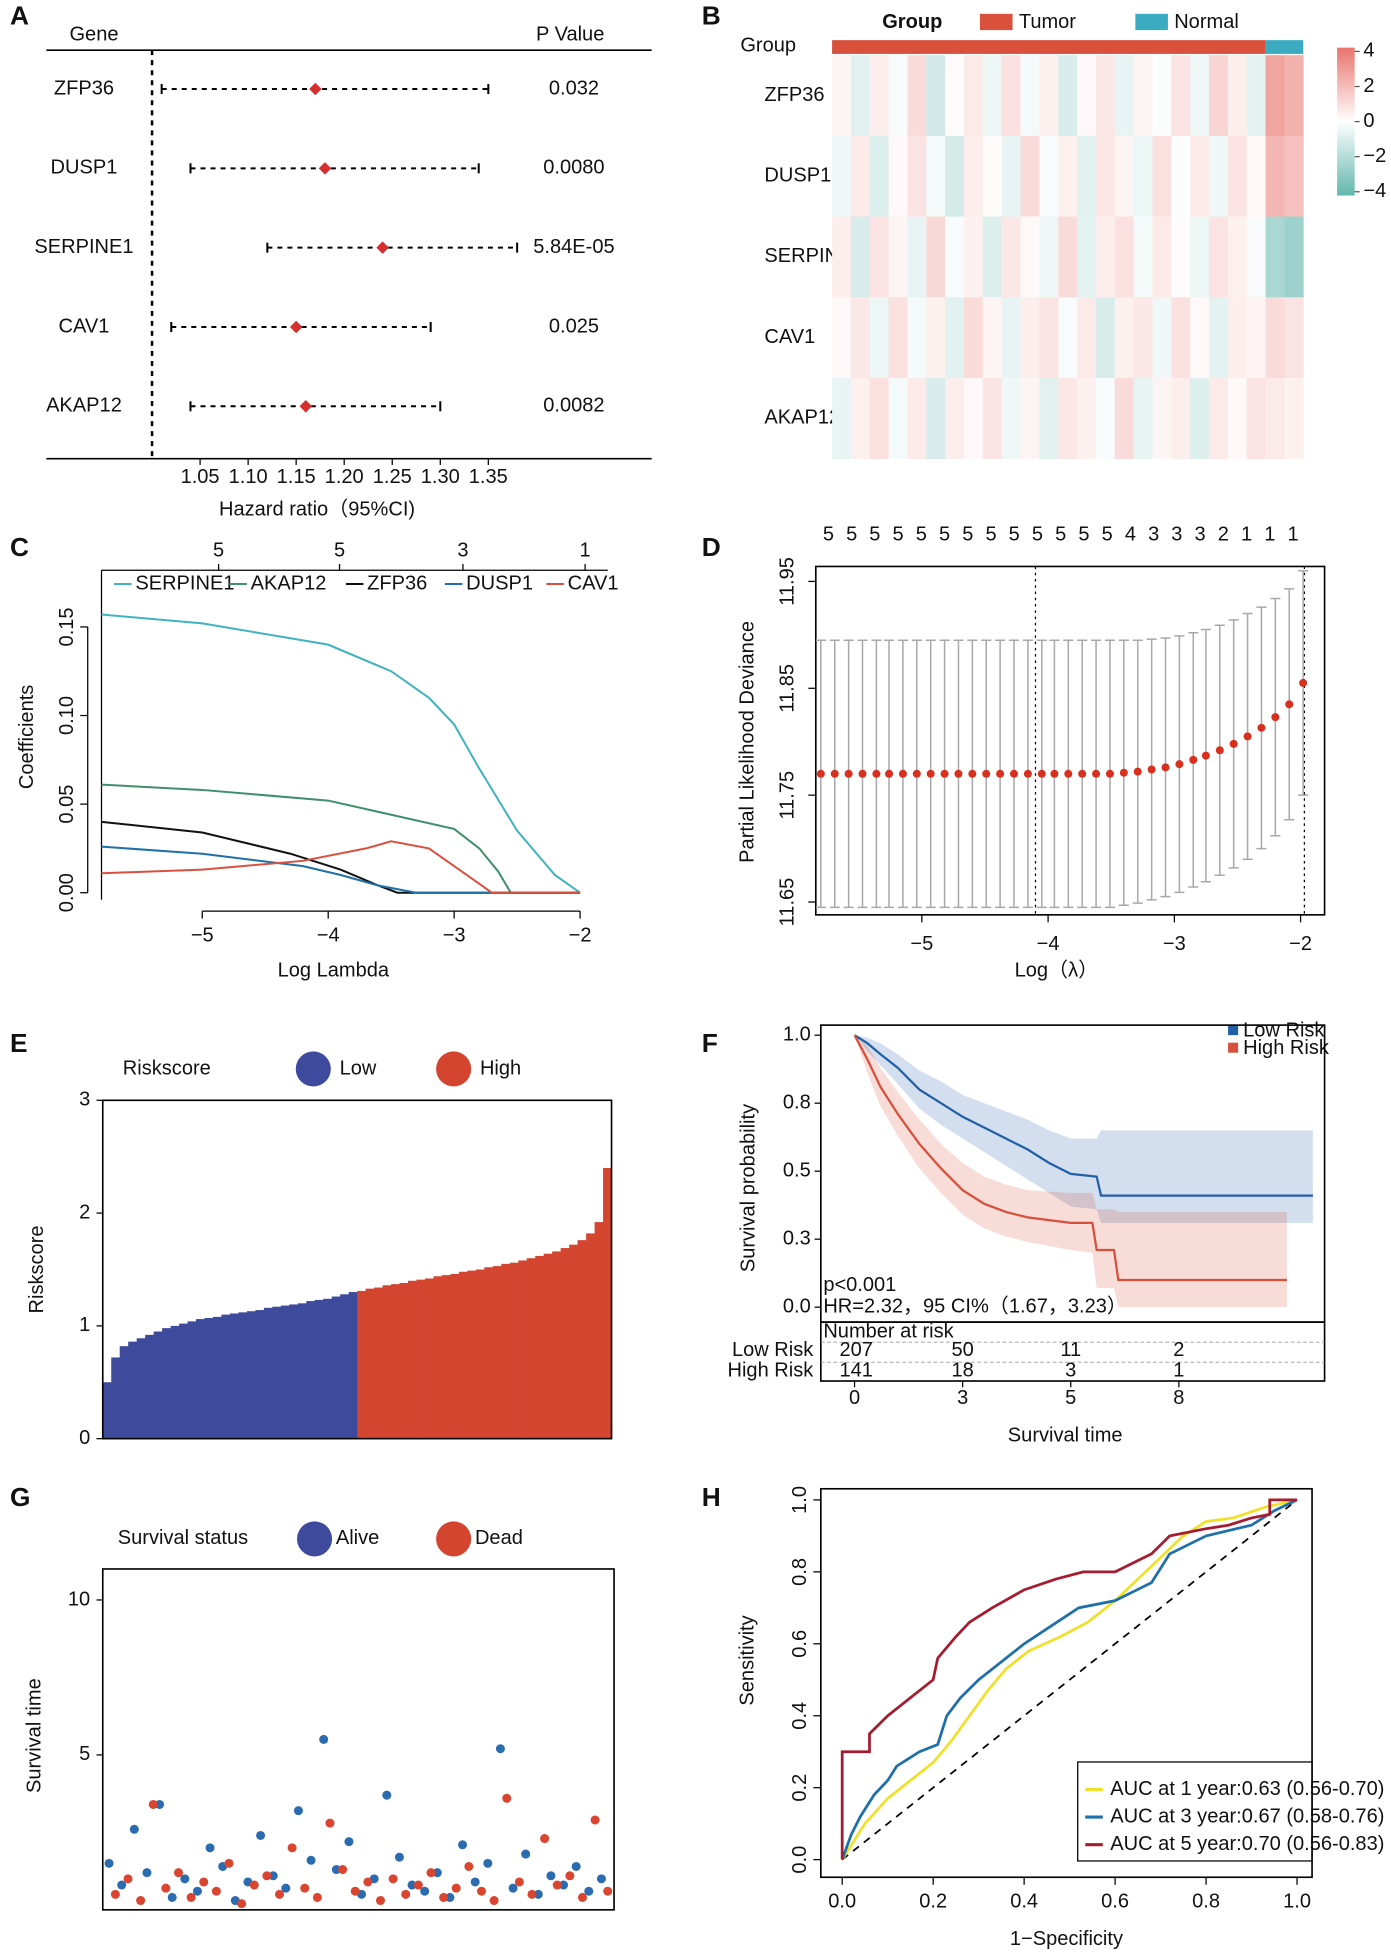 Image resolution: width=1391 pixels, height=1960 pixels. What do you see at coordinates (67, 715) in the screenshot?
I see `y-tick-label: 0.10` at bounding box center [67, 715].